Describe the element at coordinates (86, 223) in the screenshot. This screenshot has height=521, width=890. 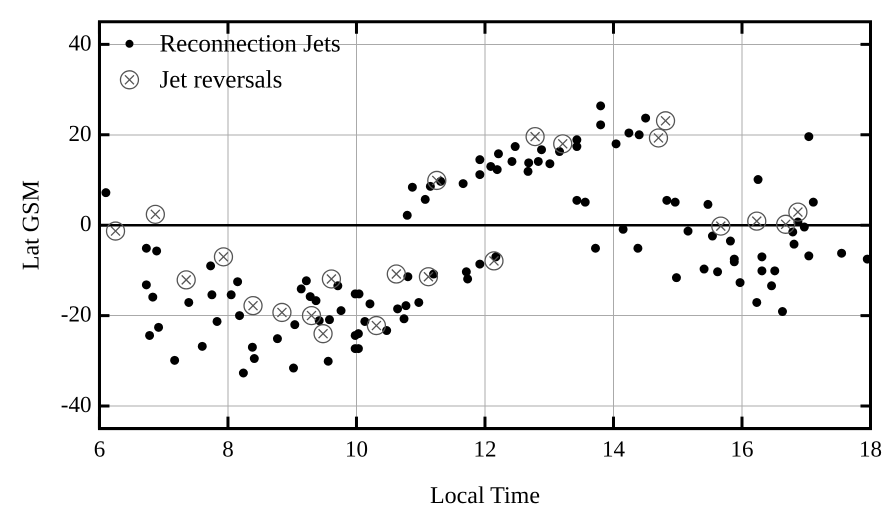
I see `y-tick-label: 0` at that location.